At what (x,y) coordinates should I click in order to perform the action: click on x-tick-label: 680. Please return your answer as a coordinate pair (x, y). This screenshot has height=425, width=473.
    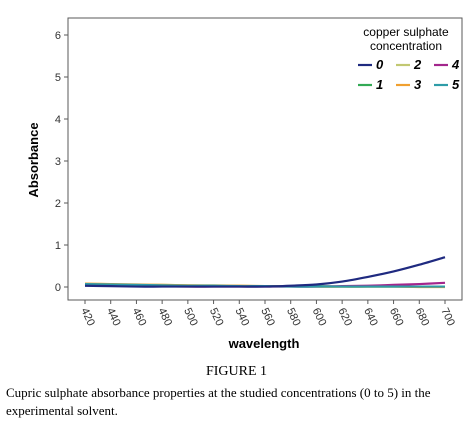
    Looking at the image, I should click on (422, 317).